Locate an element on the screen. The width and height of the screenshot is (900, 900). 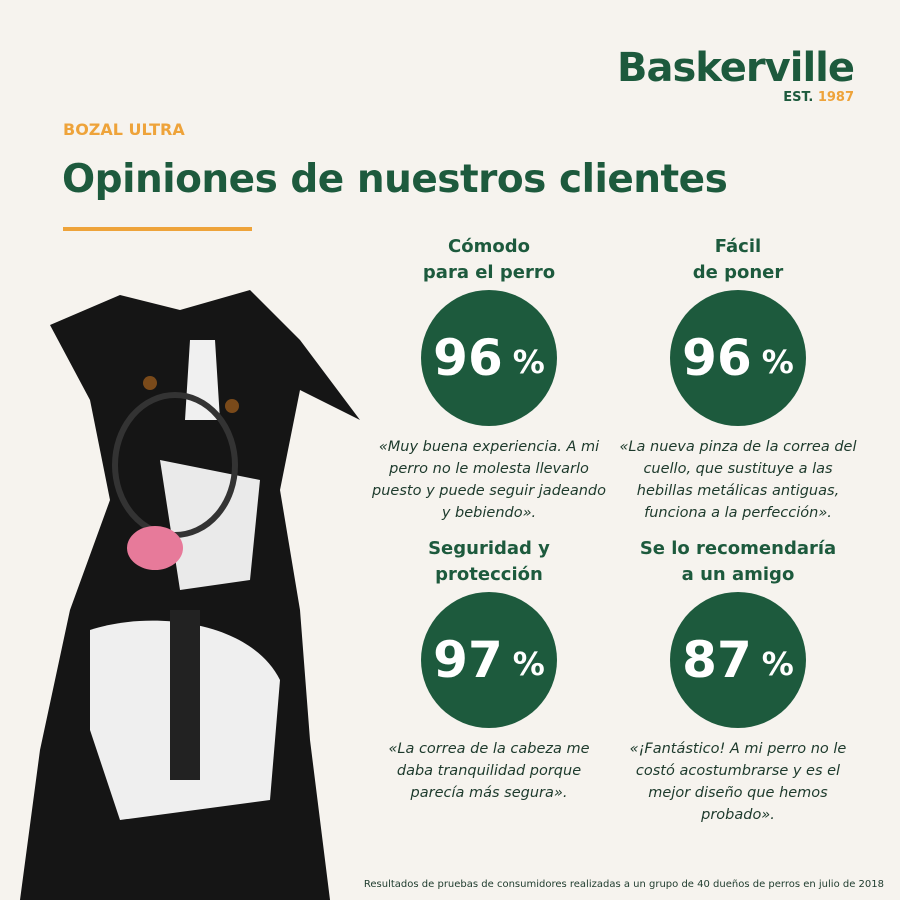
brand-logo: Baskerville EST. 1987 is located at coordinates (735, 75).